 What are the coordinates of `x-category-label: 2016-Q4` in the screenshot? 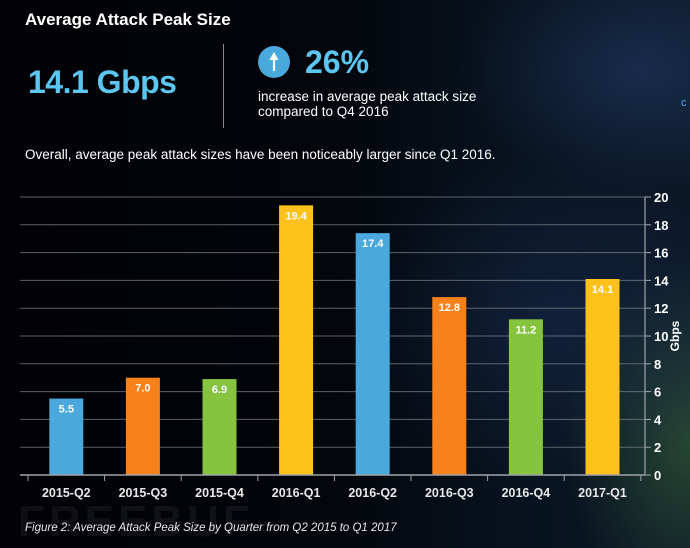 It's located at (526, 493).